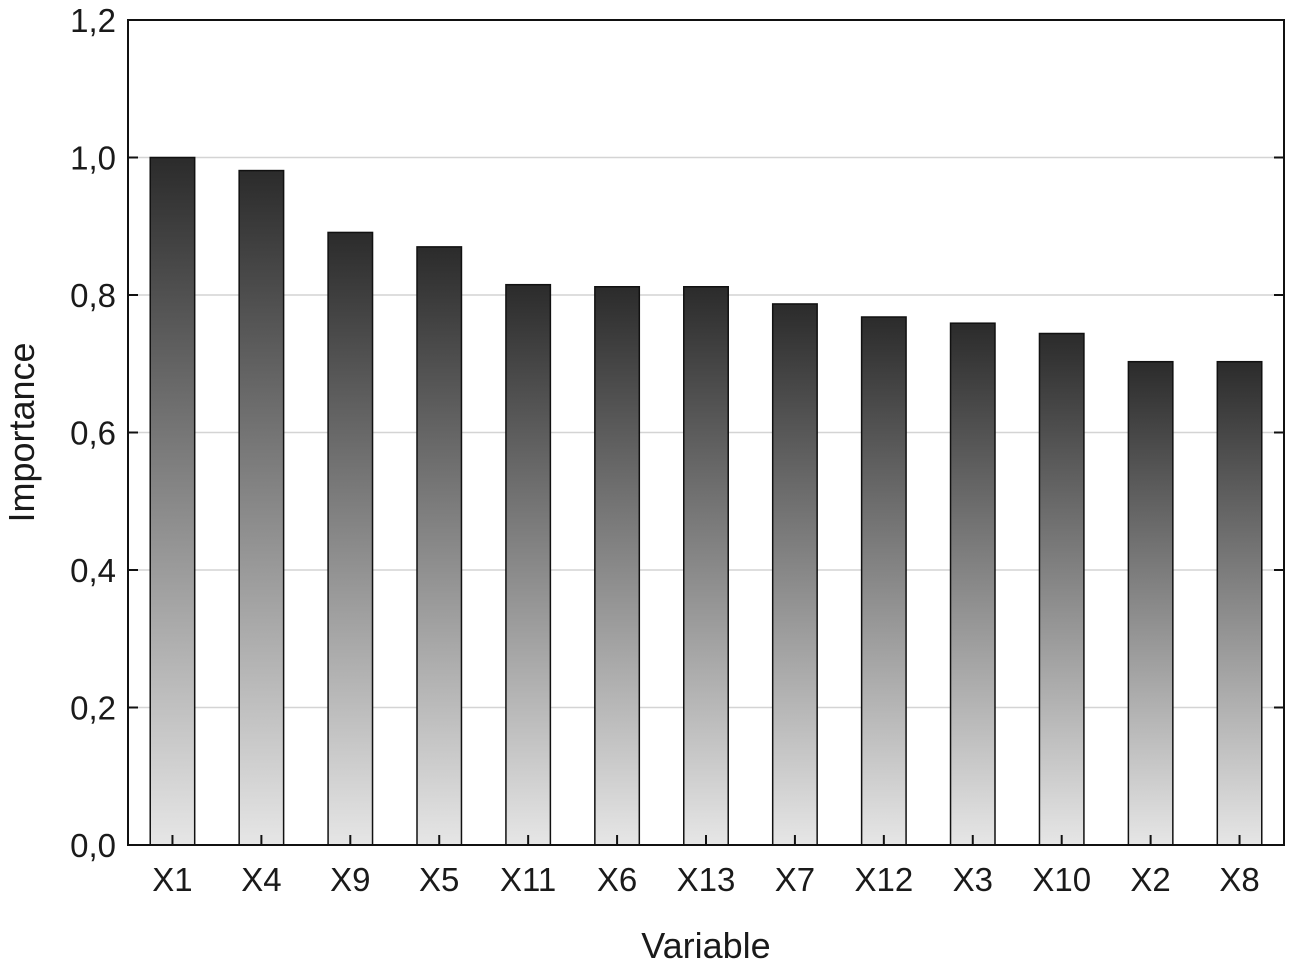  Describe the element at coordinates (1061, 589) in the screenshot. I see `bar-x10` at that location.